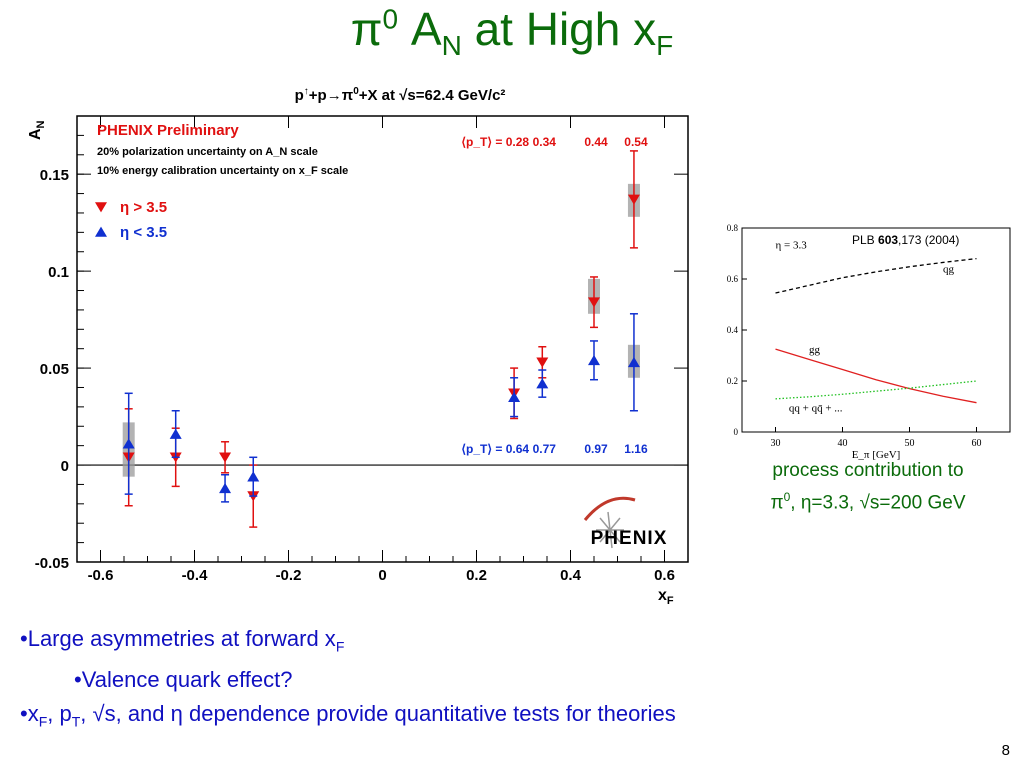 The height and width of the screenshot is (768, 1024). What do you see at coordinates (733, 279) in the screenshot?
I see `inset-y-tick-label: 0.6` at bounding box center [733, 279].